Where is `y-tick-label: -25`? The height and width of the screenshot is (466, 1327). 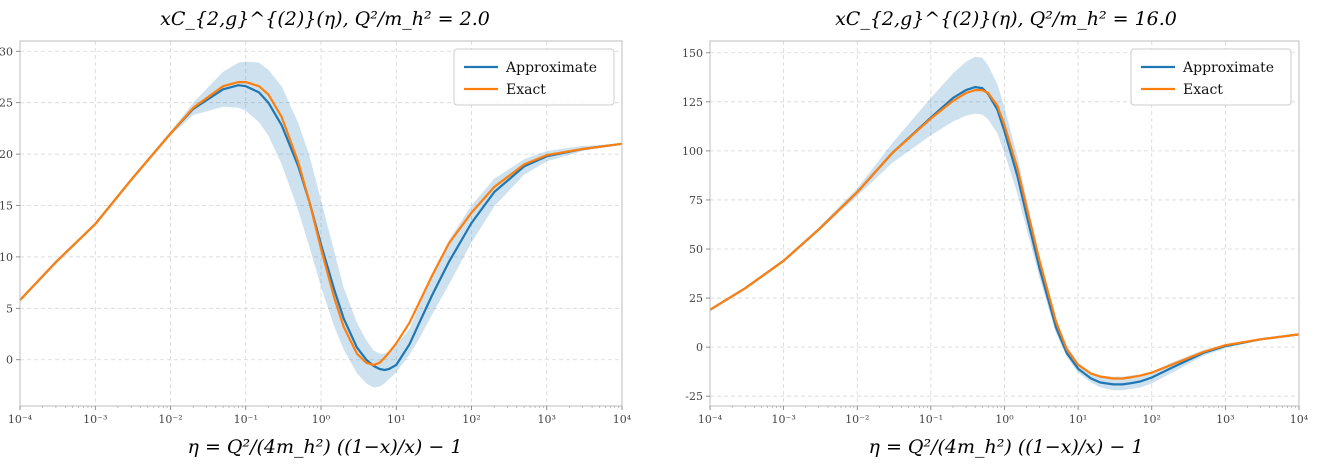 y-tick-label: -25 is located at coordinates (694, 396).